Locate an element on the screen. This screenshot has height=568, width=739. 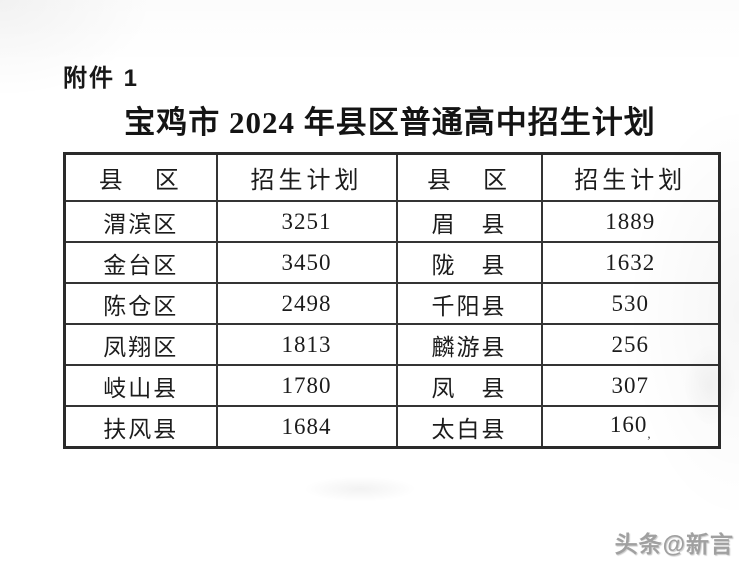
watermark: 头条@新言 is located at coordinates (674, 544).